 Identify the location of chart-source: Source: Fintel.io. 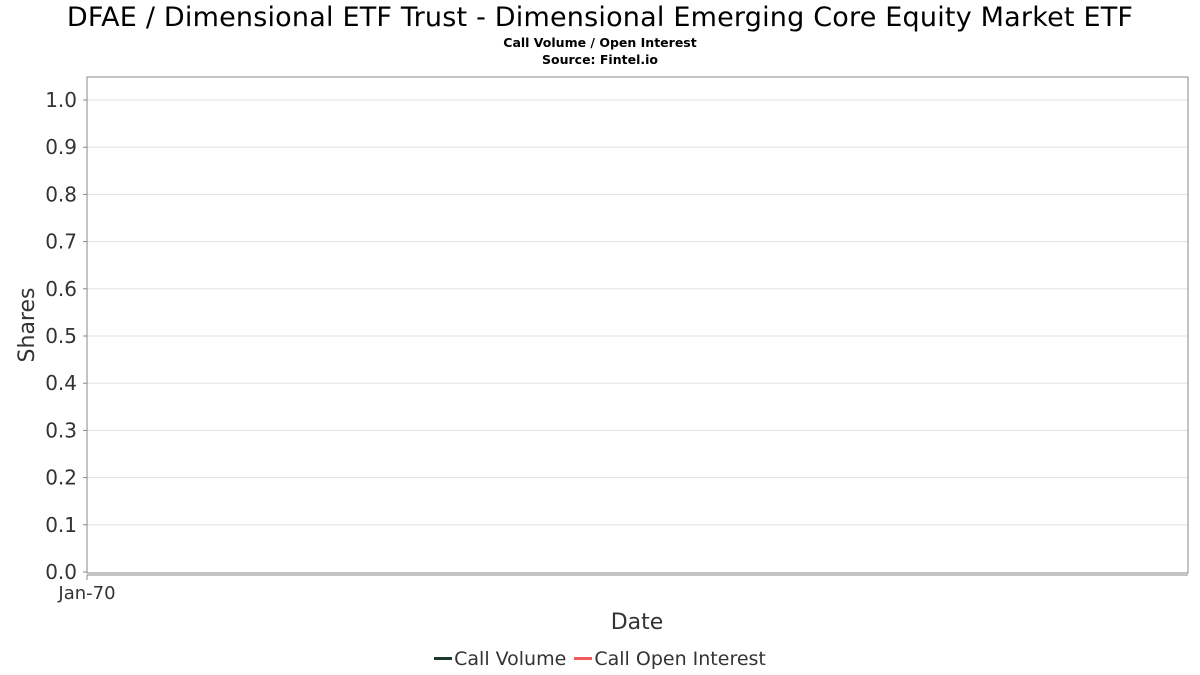
(600, 59).